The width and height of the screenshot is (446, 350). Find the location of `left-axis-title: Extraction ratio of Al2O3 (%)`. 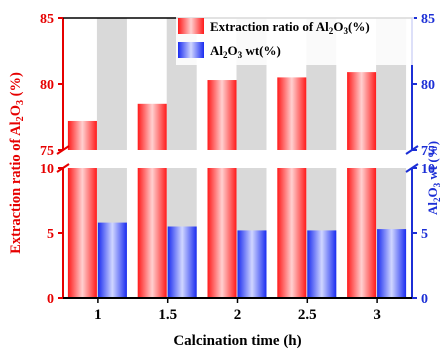

left-axis-title: Extraction ratio of Al2O3 (%) is located at coordinates (17, 163).